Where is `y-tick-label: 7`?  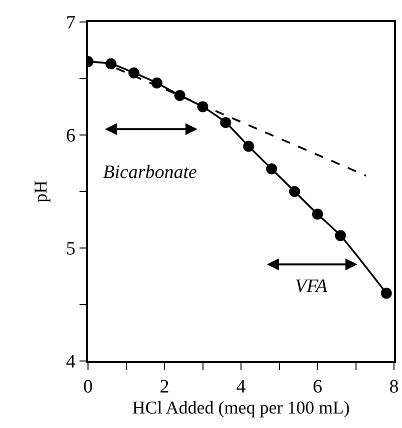
y-tick-label: 7 is located at coordinates (71, 23).